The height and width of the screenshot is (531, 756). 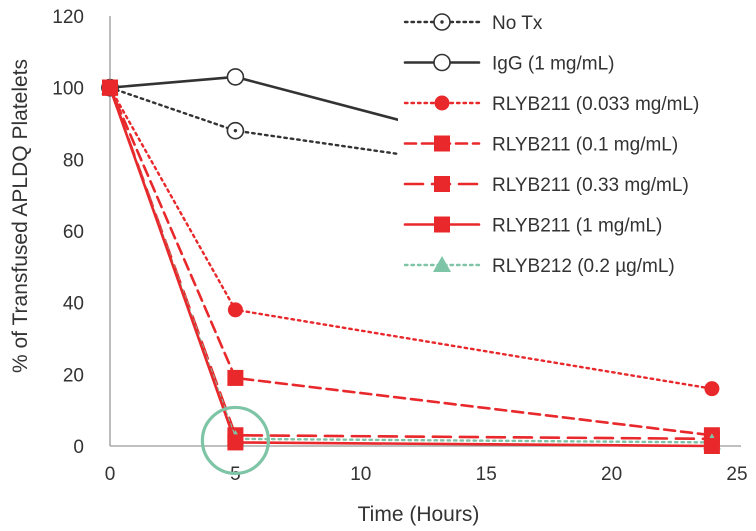 What do you see at coordinates (595, 104) in the screenshot?
I see `legend-label: RLYB211 (0.033 mg/mL)` at bounding box center [595, 104].